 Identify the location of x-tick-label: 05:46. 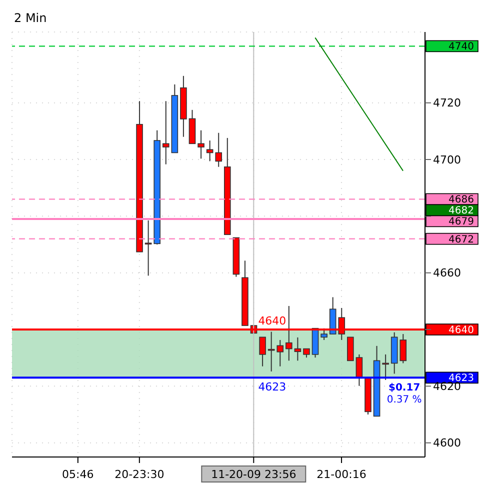
(78, 474).